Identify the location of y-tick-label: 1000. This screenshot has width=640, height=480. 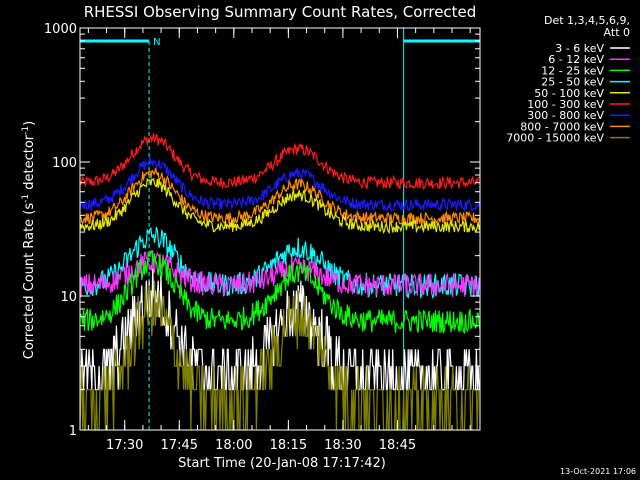
(60, 29).